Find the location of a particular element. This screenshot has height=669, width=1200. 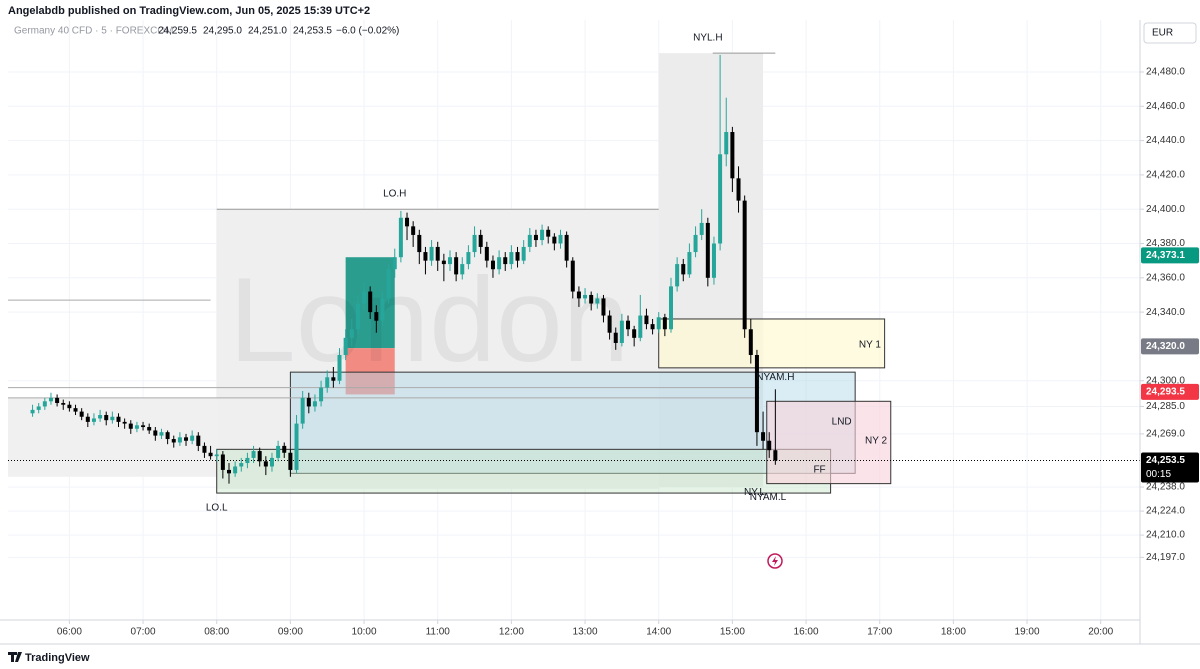

y-tick-label: 24,340.0 is located at coordinates (1165, 312).